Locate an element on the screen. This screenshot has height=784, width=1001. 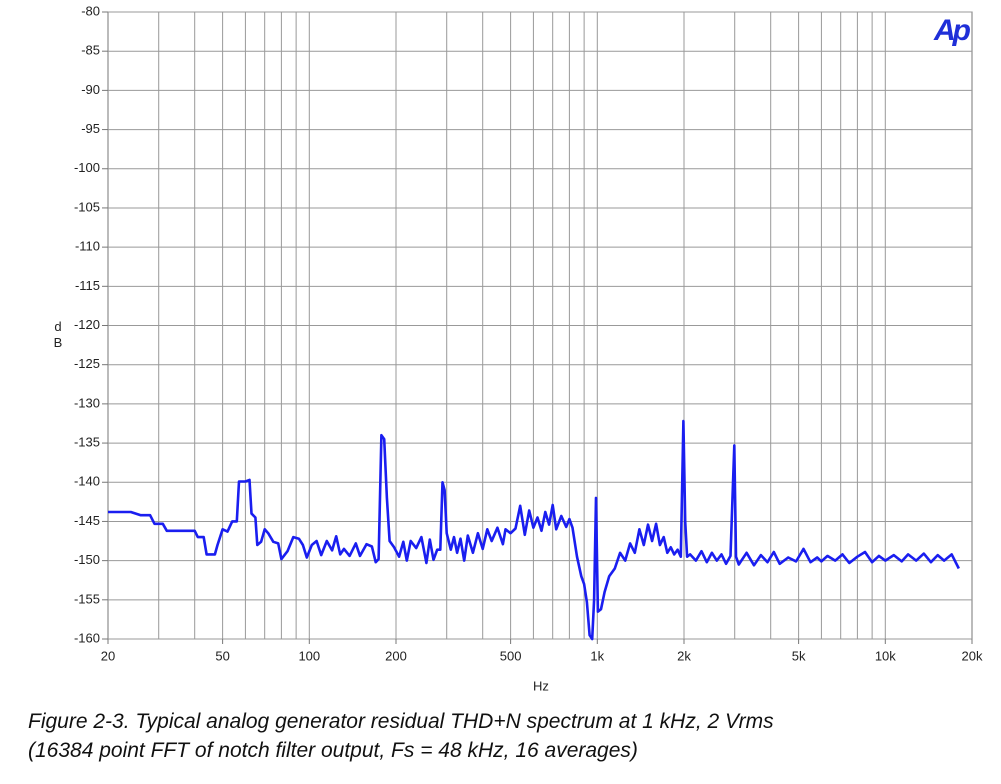
logo: Ap is located at coordinates (952, 30).